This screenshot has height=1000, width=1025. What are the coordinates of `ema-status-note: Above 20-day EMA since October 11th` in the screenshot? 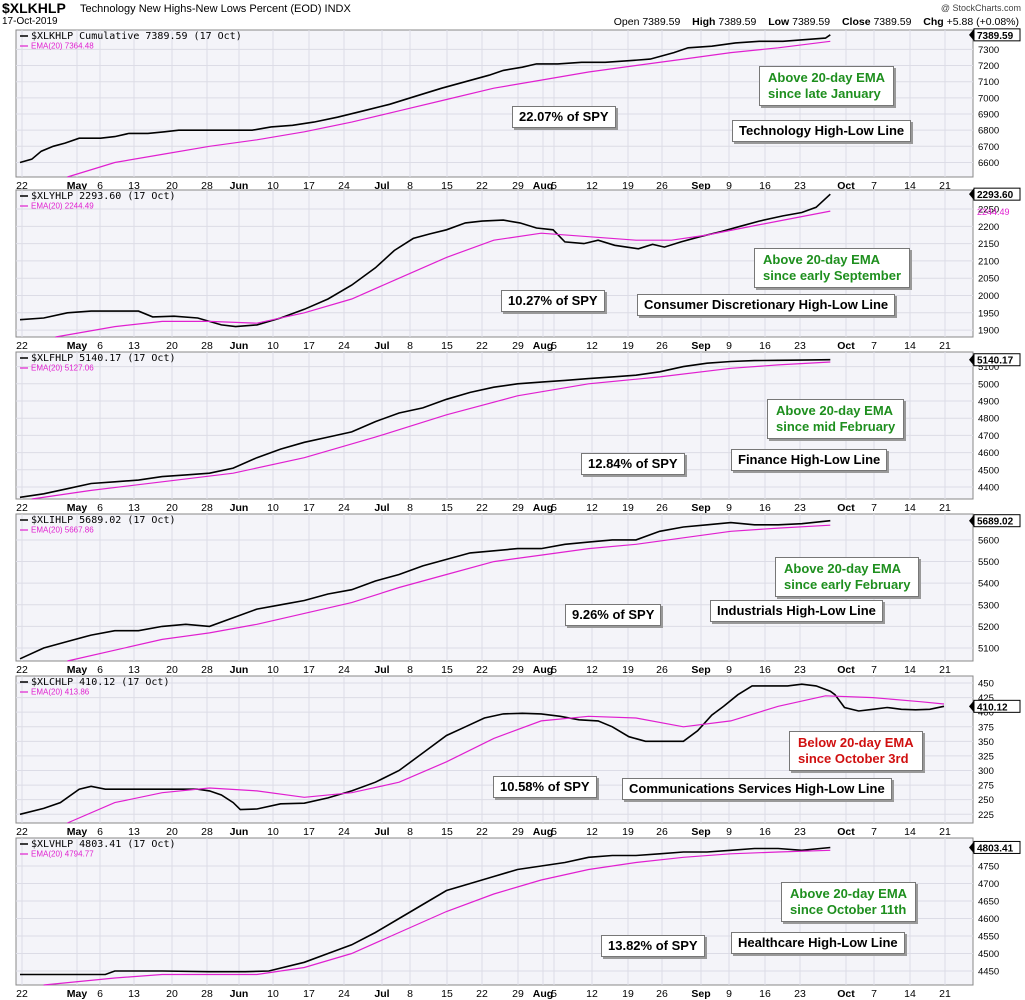 It's located at (849, 902).